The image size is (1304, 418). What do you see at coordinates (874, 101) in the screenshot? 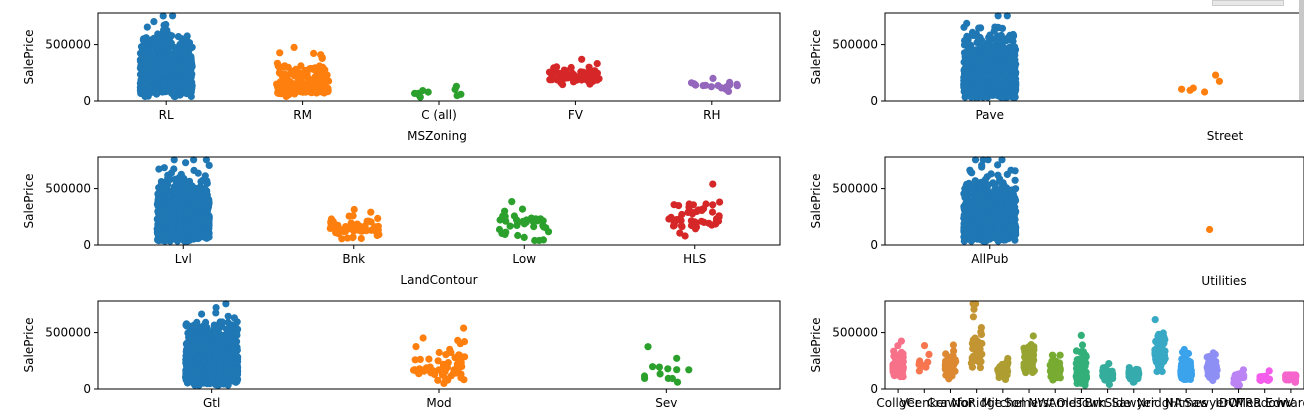
I see `y-tick-label: 0` at bounding box center [874, 101].